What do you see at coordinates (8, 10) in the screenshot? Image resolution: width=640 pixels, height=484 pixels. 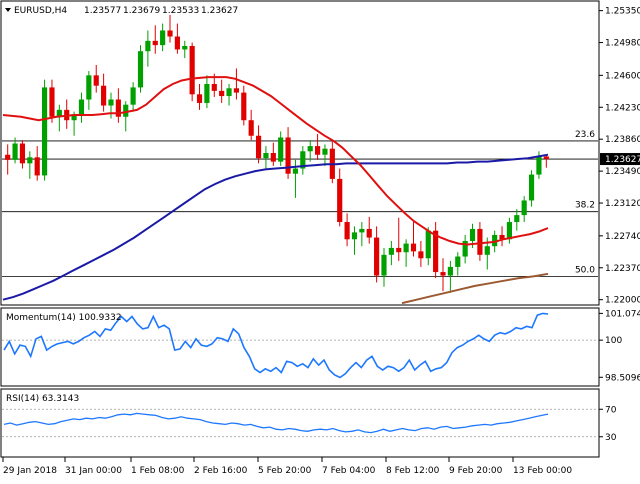 I see `collapse-triangle-icon` at bounding box center [8, 10].